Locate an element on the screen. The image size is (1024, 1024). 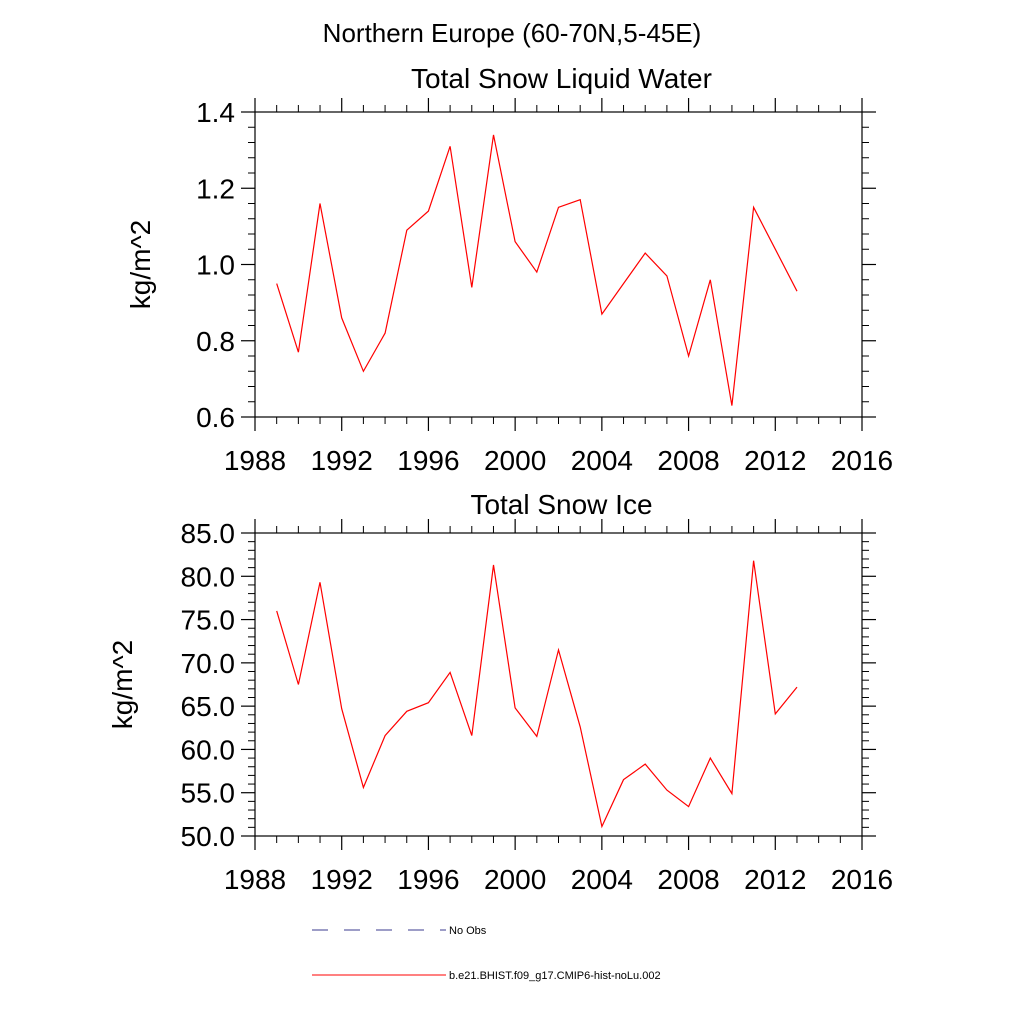
figure-title: Northern Europe (60-70N,5-45E) is located at coordinates (512, 33).